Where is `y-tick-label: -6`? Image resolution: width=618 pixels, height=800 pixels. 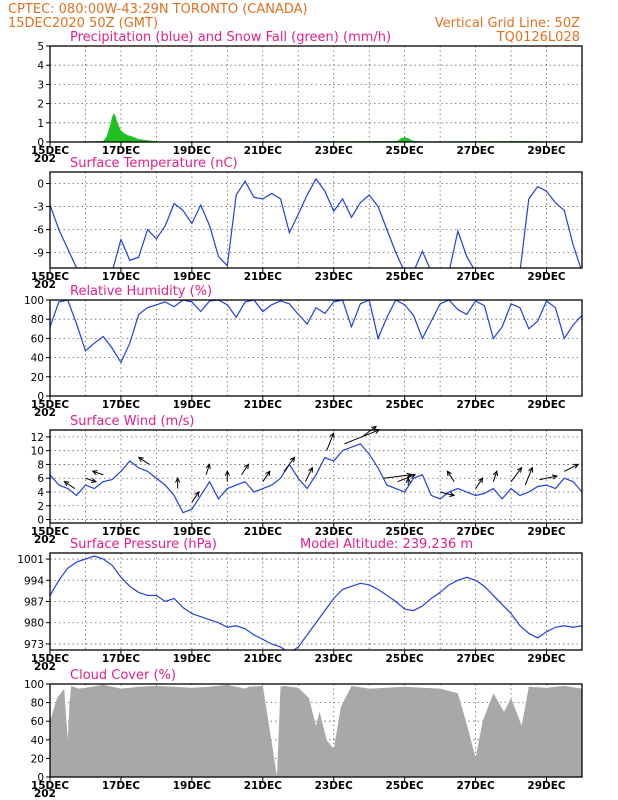 y-tick-label: -6 is located at coordinates (39, 231).